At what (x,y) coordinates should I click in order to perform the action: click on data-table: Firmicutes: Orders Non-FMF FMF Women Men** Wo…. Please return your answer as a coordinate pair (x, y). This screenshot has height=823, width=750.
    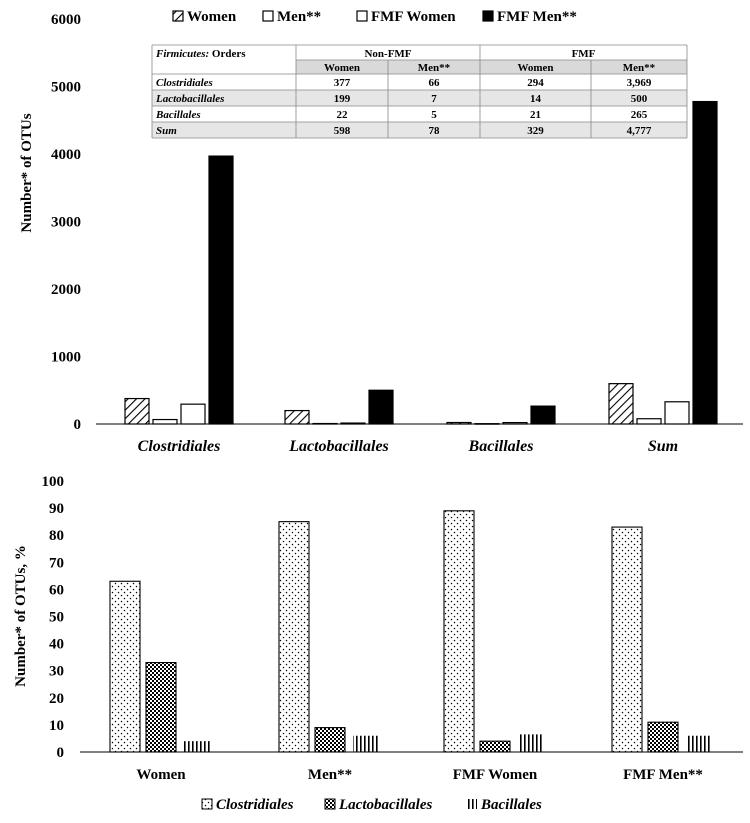
    Looking at the image, I should click on (419, 91).